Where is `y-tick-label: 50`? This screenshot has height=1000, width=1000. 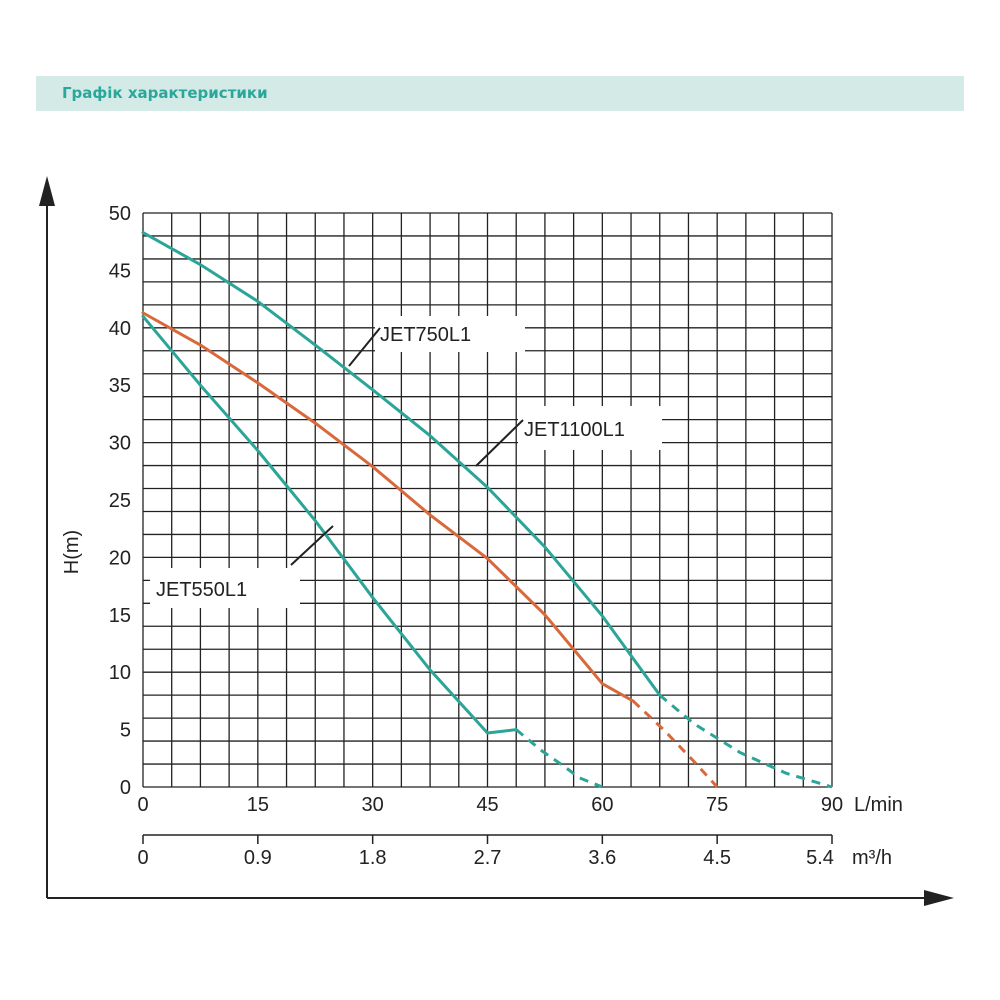 y-tick-label: 50 is located at coordinates (120, 214).